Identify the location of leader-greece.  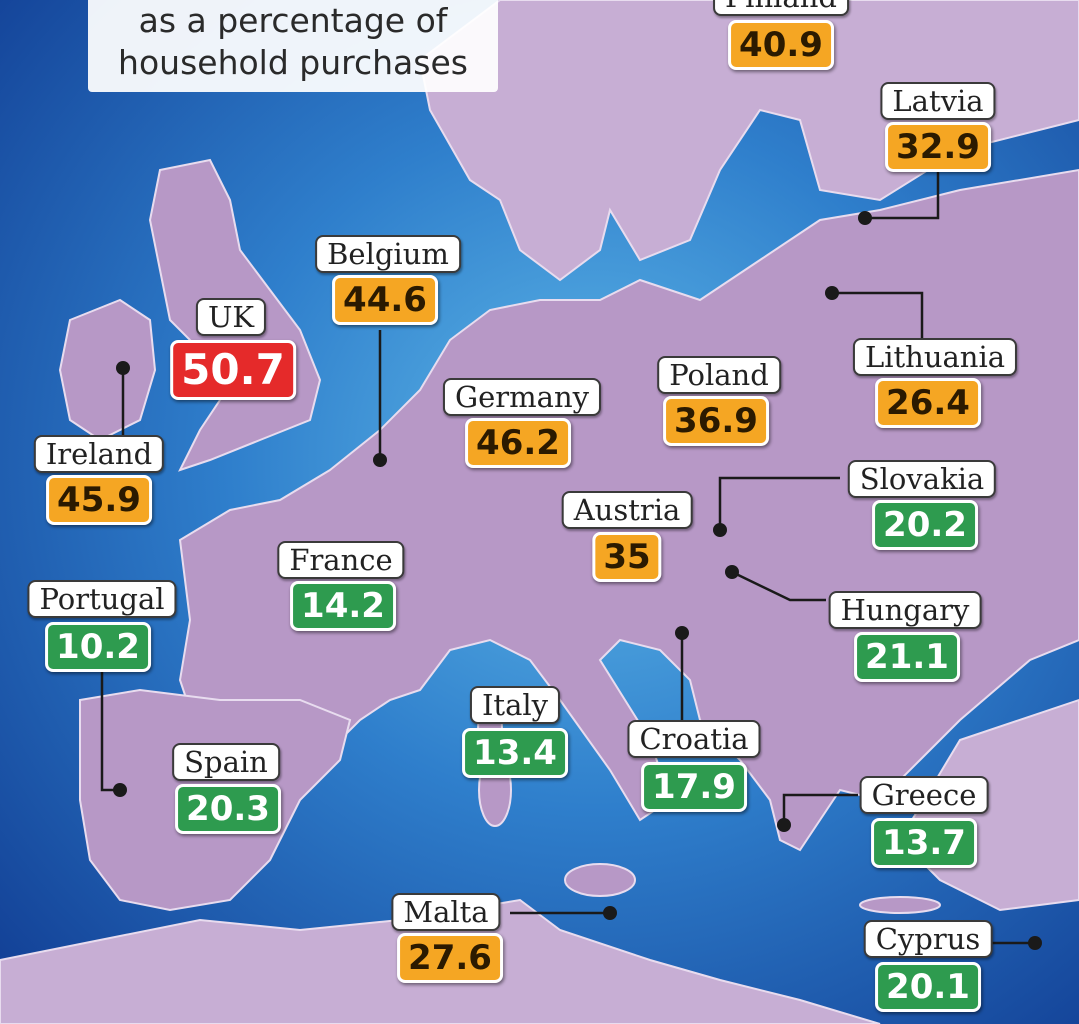
(820, 809).